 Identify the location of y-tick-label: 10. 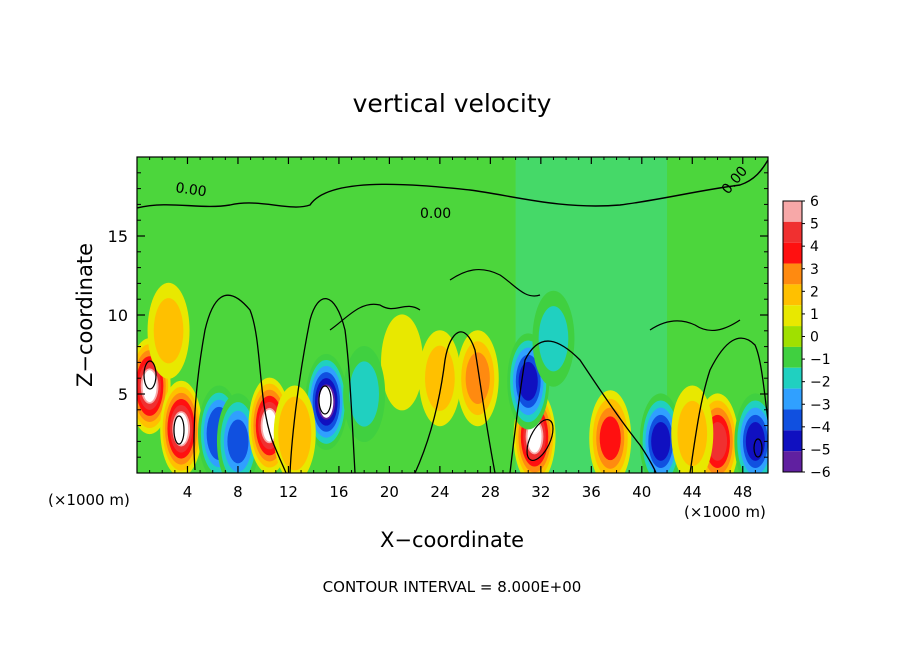
(118, 315).